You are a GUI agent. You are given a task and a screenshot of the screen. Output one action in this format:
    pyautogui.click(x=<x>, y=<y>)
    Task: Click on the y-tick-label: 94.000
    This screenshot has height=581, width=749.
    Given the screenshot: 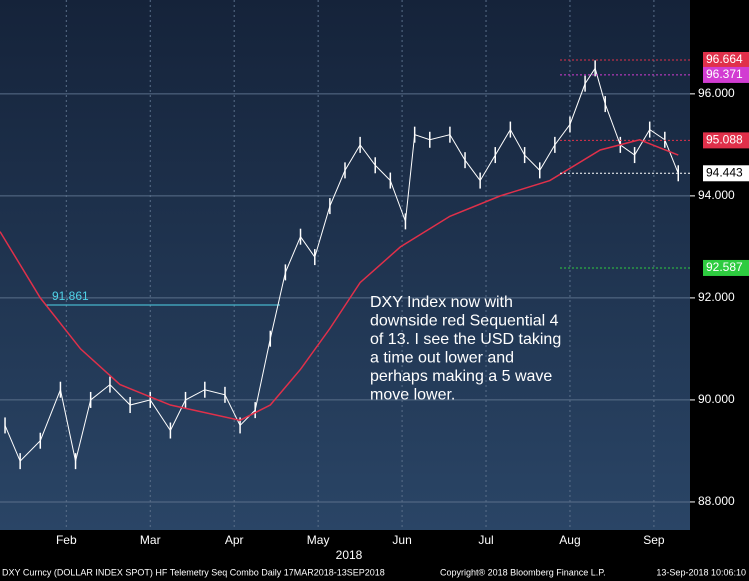 What is the action you would take?
    pyautogui.click(x=716, y=195)
    